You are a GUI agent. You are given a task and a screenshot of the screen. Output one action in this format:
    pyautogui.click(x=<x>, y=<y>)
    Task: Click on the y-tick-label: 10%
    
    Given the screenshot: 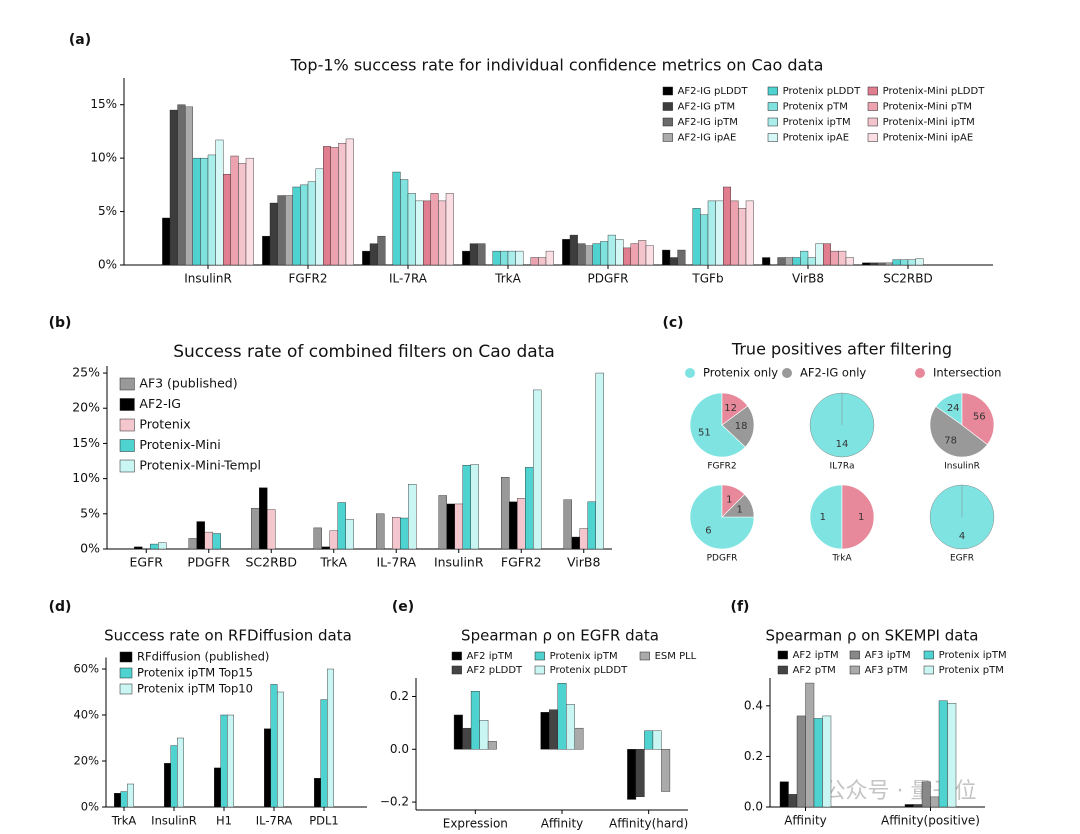 What is the action you would take?
    pyautogui.click(x=86, y=477)
    